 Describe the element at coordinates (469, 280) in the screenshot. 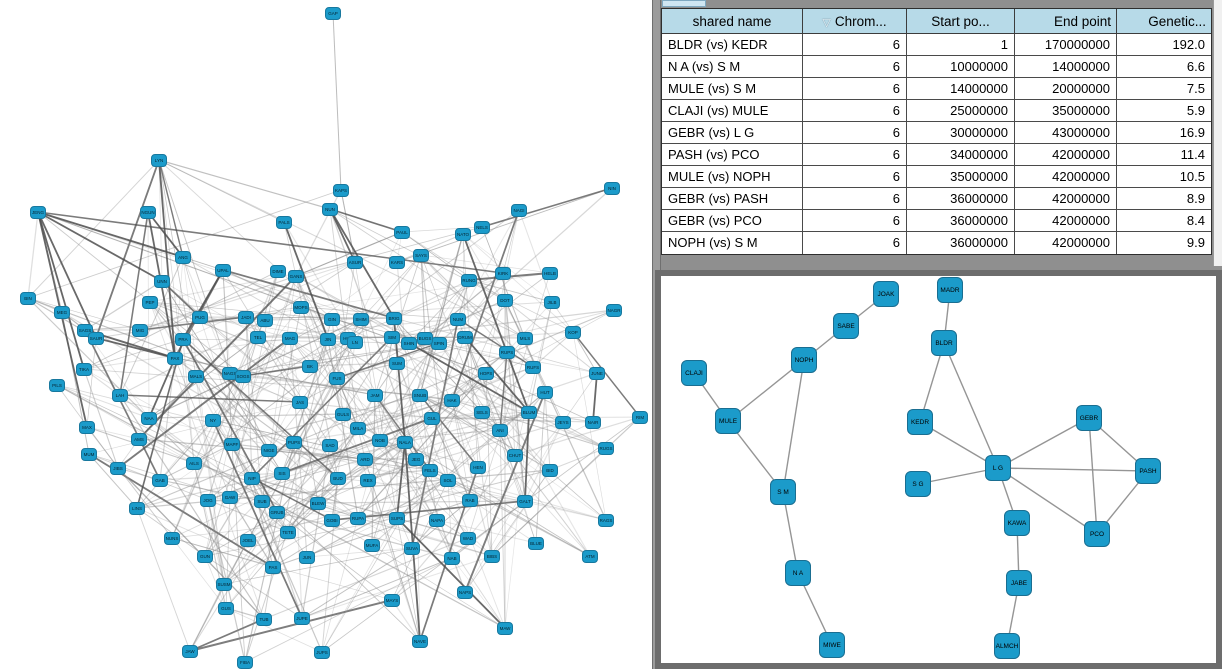

I see `node-RUNG: RUNG` at that location.